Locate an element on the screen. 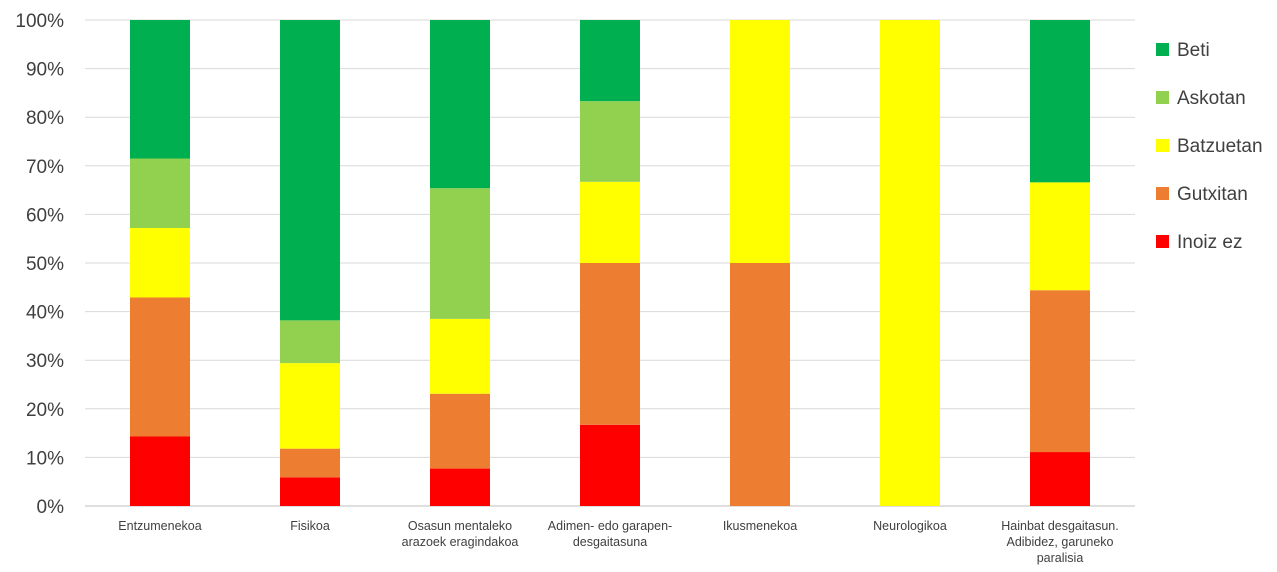 The height and width of the screenshot is (572, 1277). x-tick-label: Neurologikoa is located at coordinates (910, 526).